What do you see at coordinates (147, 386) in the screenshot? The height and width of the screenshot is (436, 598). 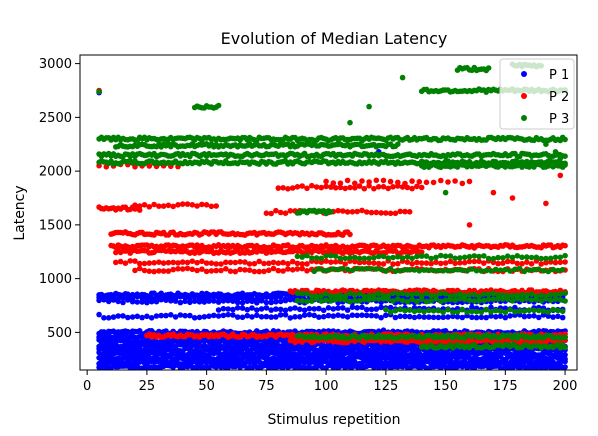 I see `x-tick-label: 25` at bounding box center [147, 386].